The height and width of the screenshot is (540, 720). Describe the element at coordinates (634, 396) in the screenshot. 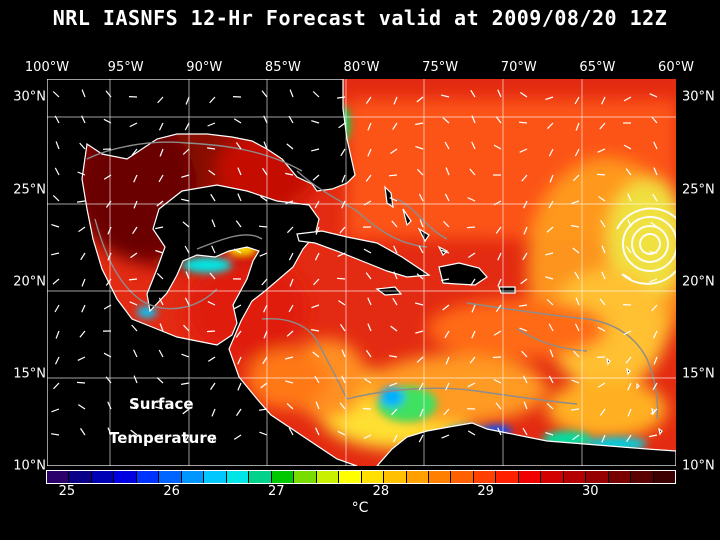

I see `lesser-antilles-islands` at that location.